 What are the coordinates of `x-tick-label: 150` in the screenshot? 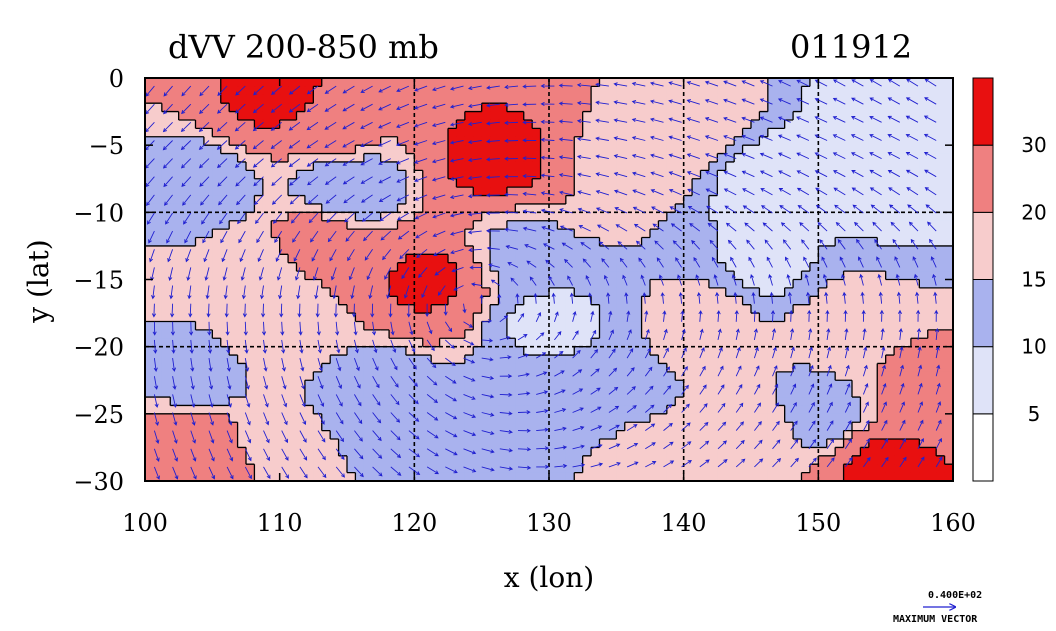 It's located at (818, 523).